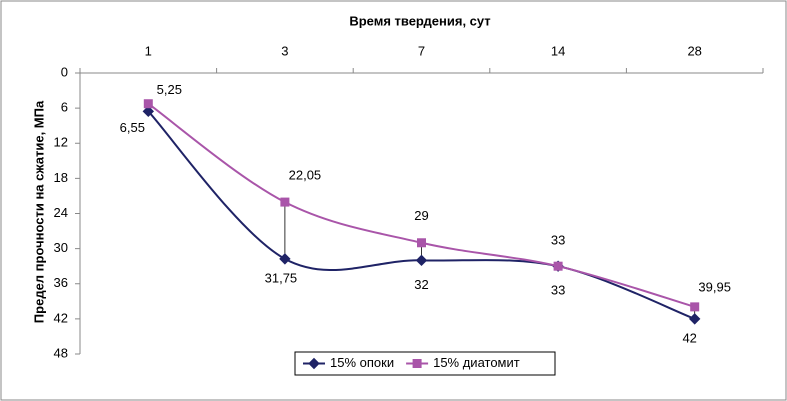 Image resolution: width=787 pixels, height=401 pixels. I want to click on data-label: 29, so click(421, 215).